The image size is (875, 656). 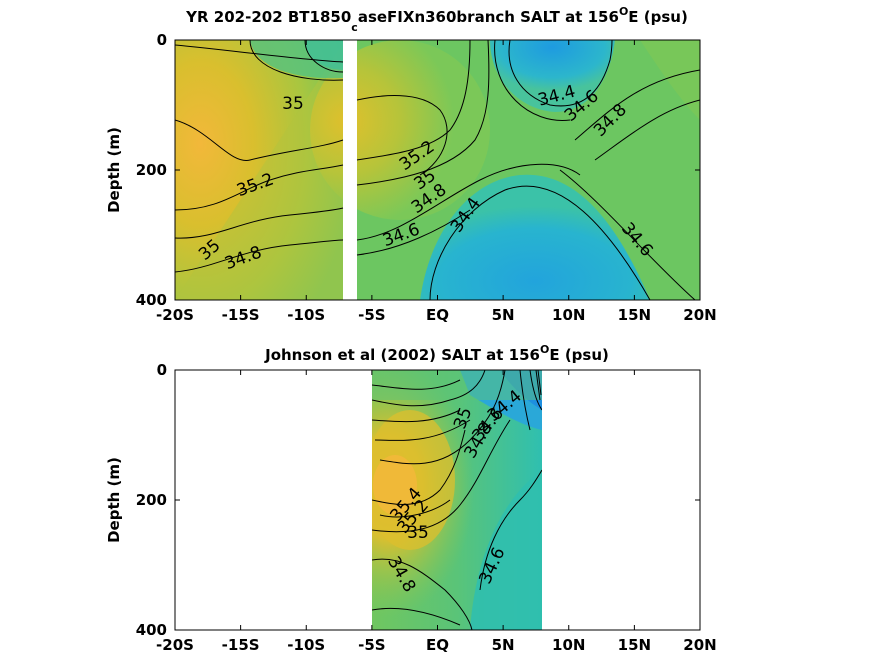 I want to click on panel2-ylabel: Depth (m), so click(x=114, y=500).